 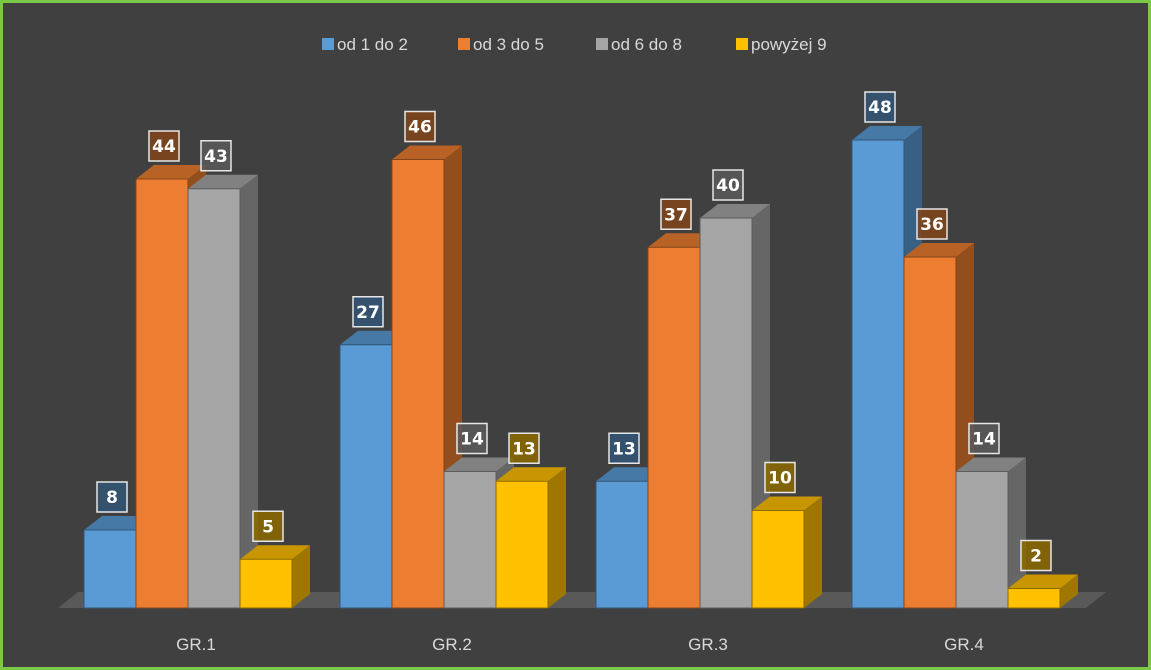 I want to click on bar-gr4-series4, so click(x=1042, y=591).